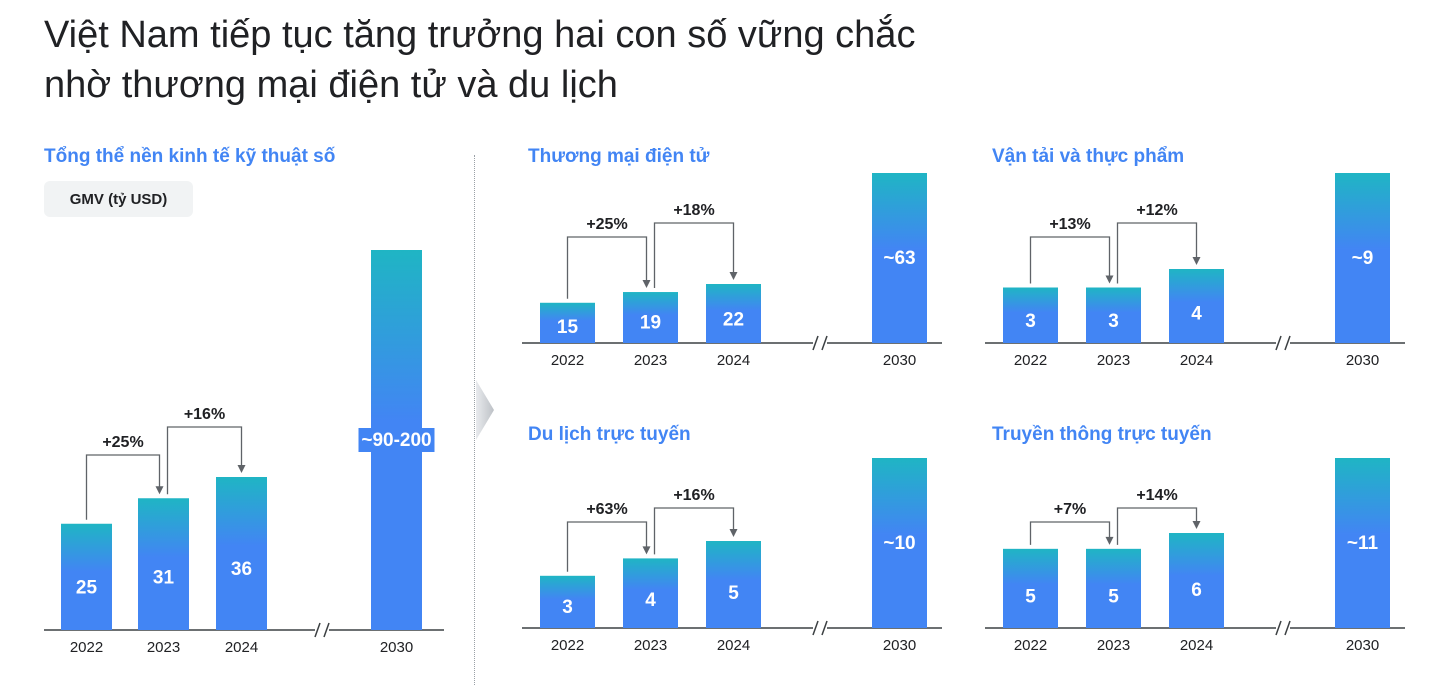 The image size is (1429, 685). I want to click on value-label-bg, so click(396, 440).